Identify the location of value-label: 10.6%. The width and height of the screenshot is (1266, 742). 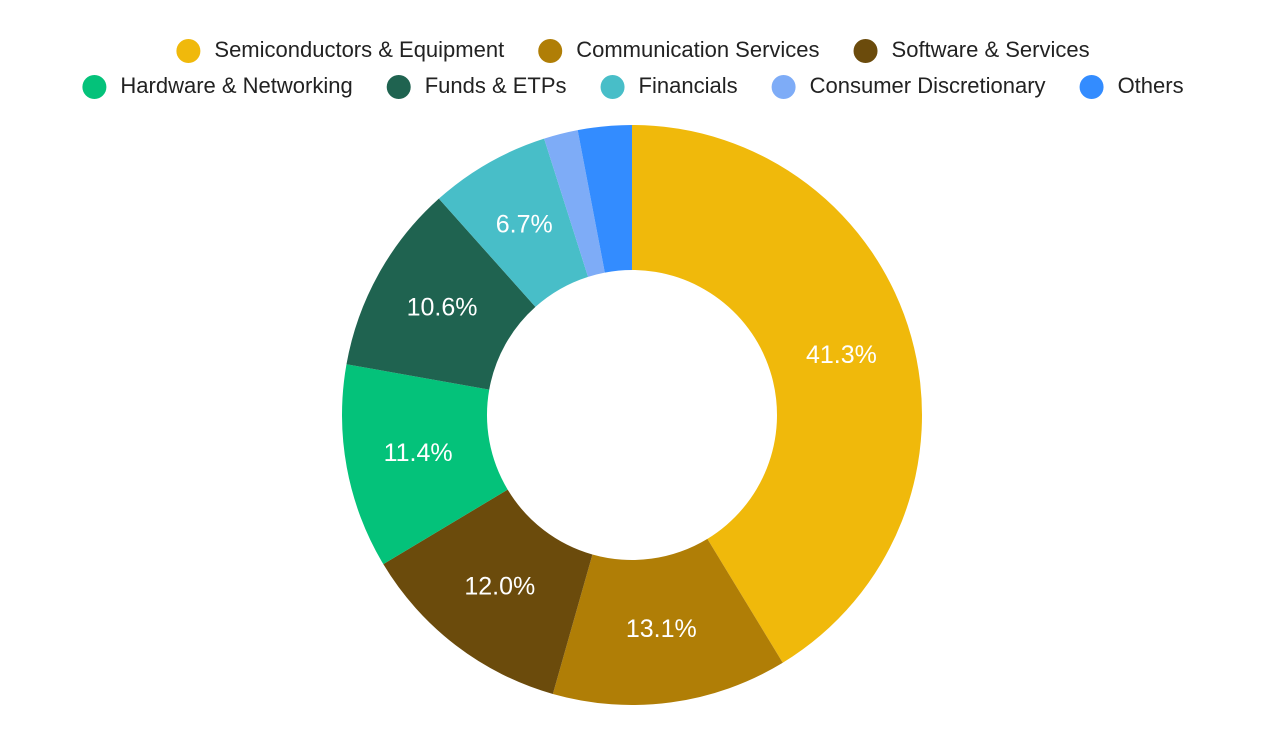
(442, 308).